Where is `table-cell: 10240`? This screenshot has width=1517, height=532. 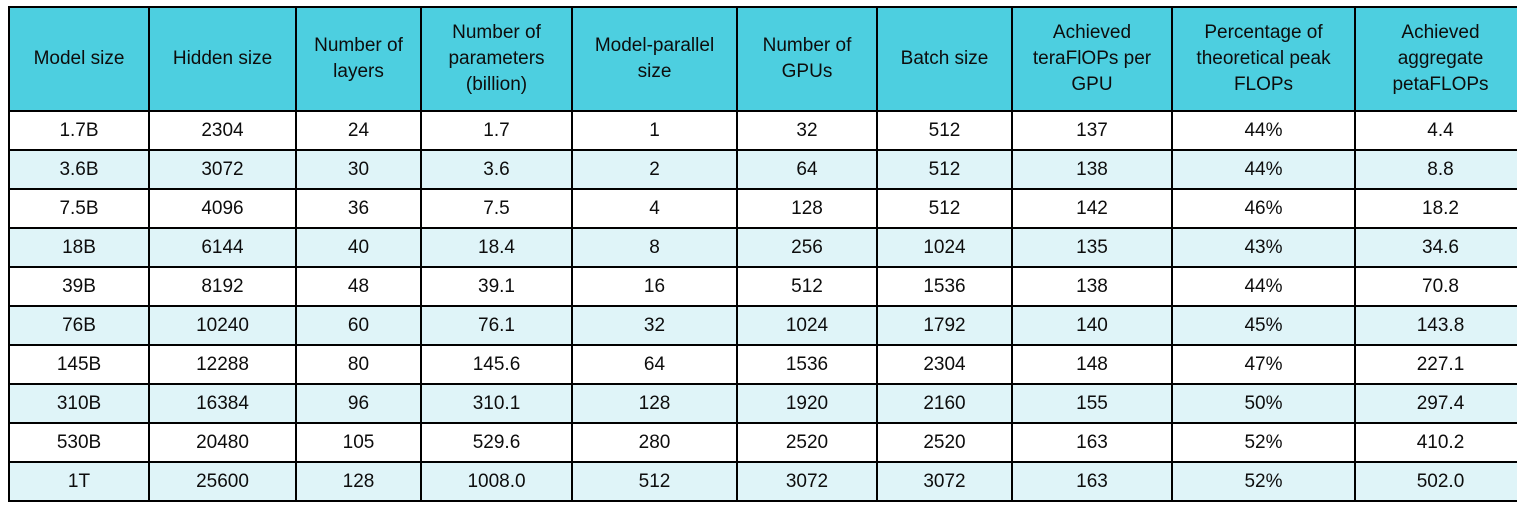
table-cell: 10240 is located at coordinates (222, 325).